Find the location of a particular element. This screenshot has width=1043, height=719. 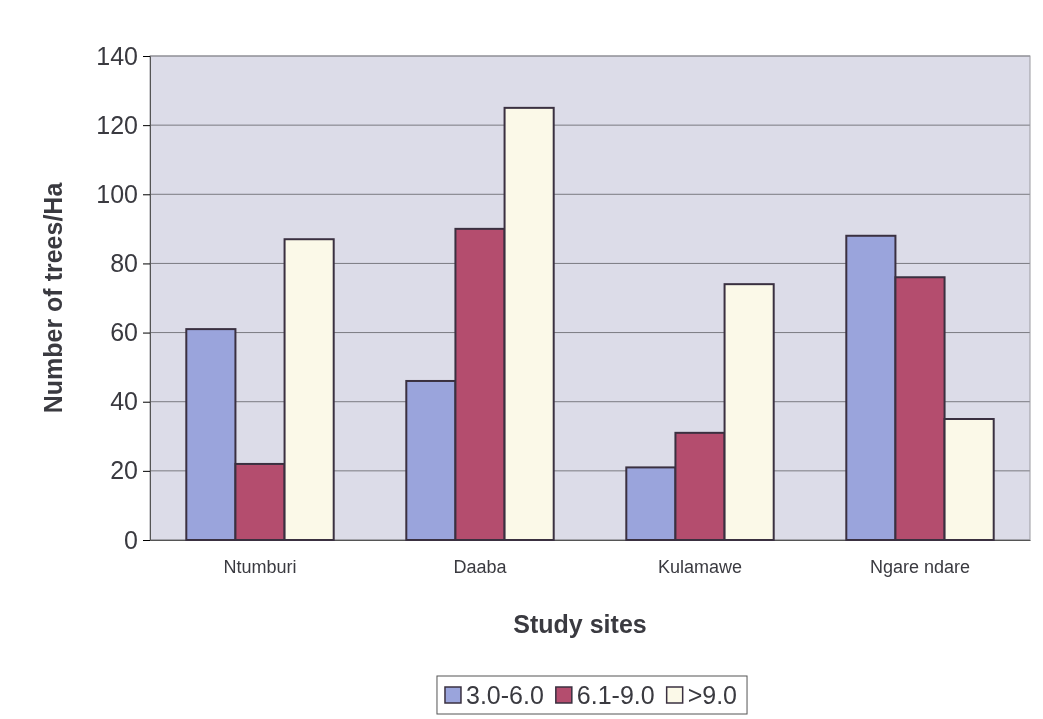

y-tick-label: 80 is located at coordinates (124, 262).